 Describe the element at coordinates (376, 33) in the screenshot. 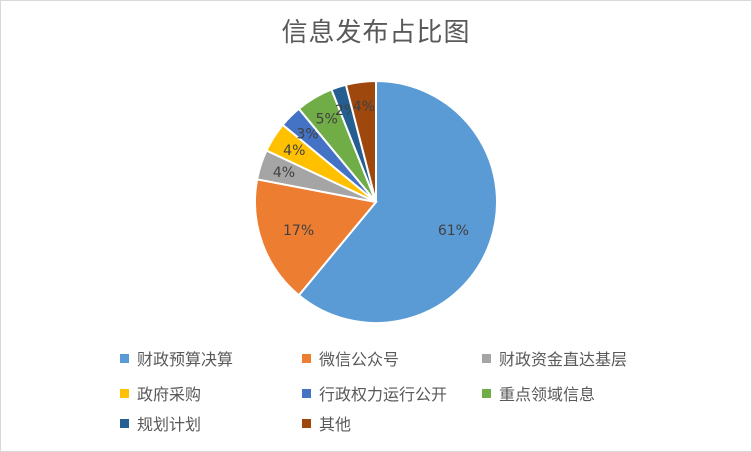

I see `chart-title: 信息发布占比图` at that location.